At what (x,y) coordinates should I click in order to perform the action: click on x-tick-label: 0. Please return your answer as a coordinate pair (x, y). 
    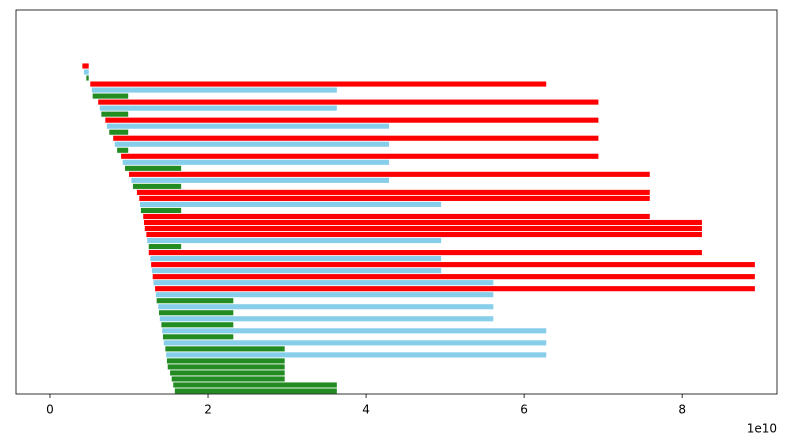
    Looking at the image, I should click on (50, 410).